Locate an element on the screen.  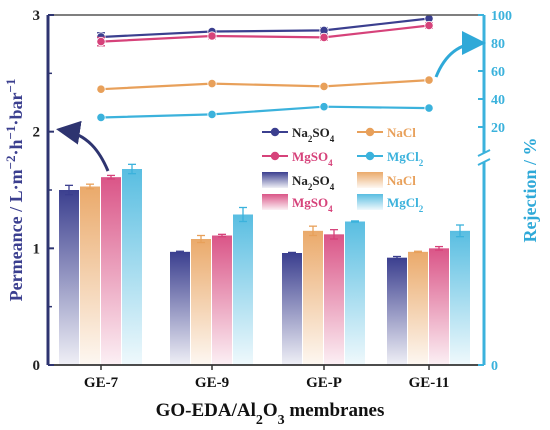
left-tick-label-0: 0 is located at coordinates (37, 366).